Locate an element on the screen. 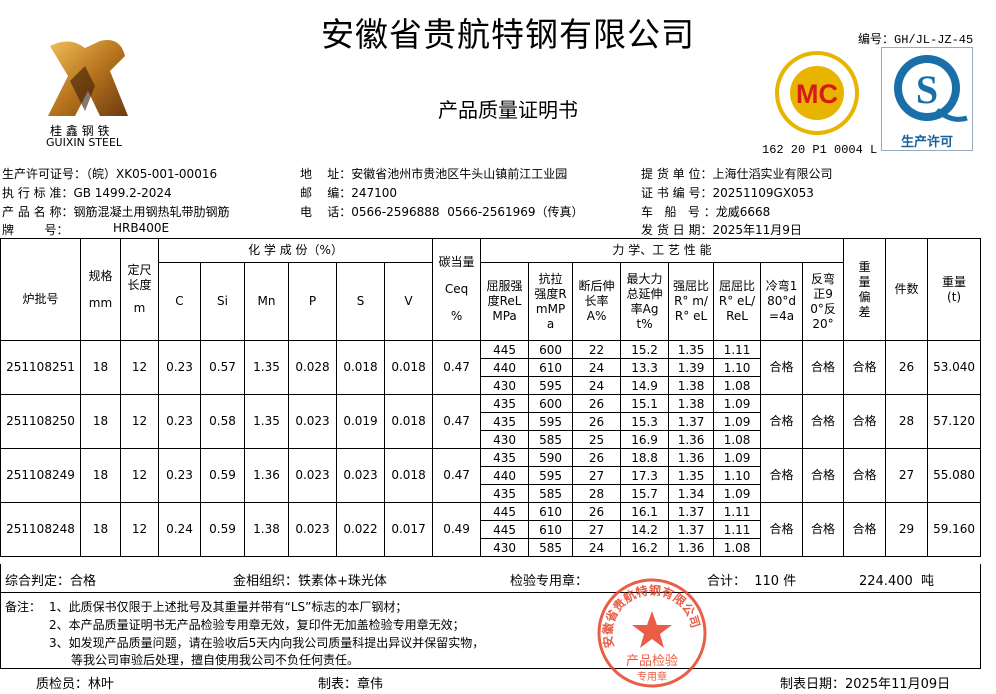 Image resolution: width=996 pixels, height=694 pixels. chem-value: 0.019 is located at coordinates (360, 421).